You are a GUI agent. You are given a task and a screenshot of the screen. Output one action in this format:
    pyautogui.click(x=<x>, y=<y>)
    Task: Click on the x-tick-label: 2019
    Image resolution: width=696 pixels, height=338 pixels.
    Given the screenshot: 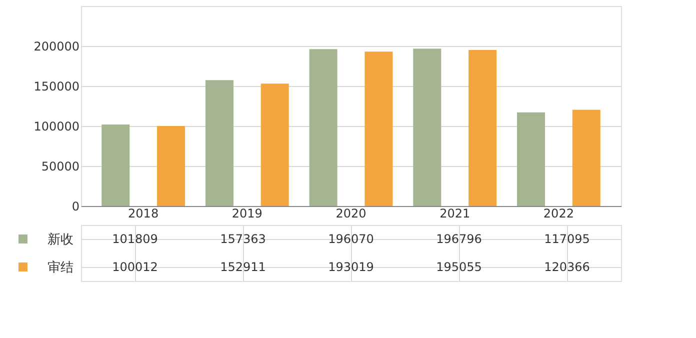 What is the action you would take?
    pyautogui.click(x=247, y=213)
    